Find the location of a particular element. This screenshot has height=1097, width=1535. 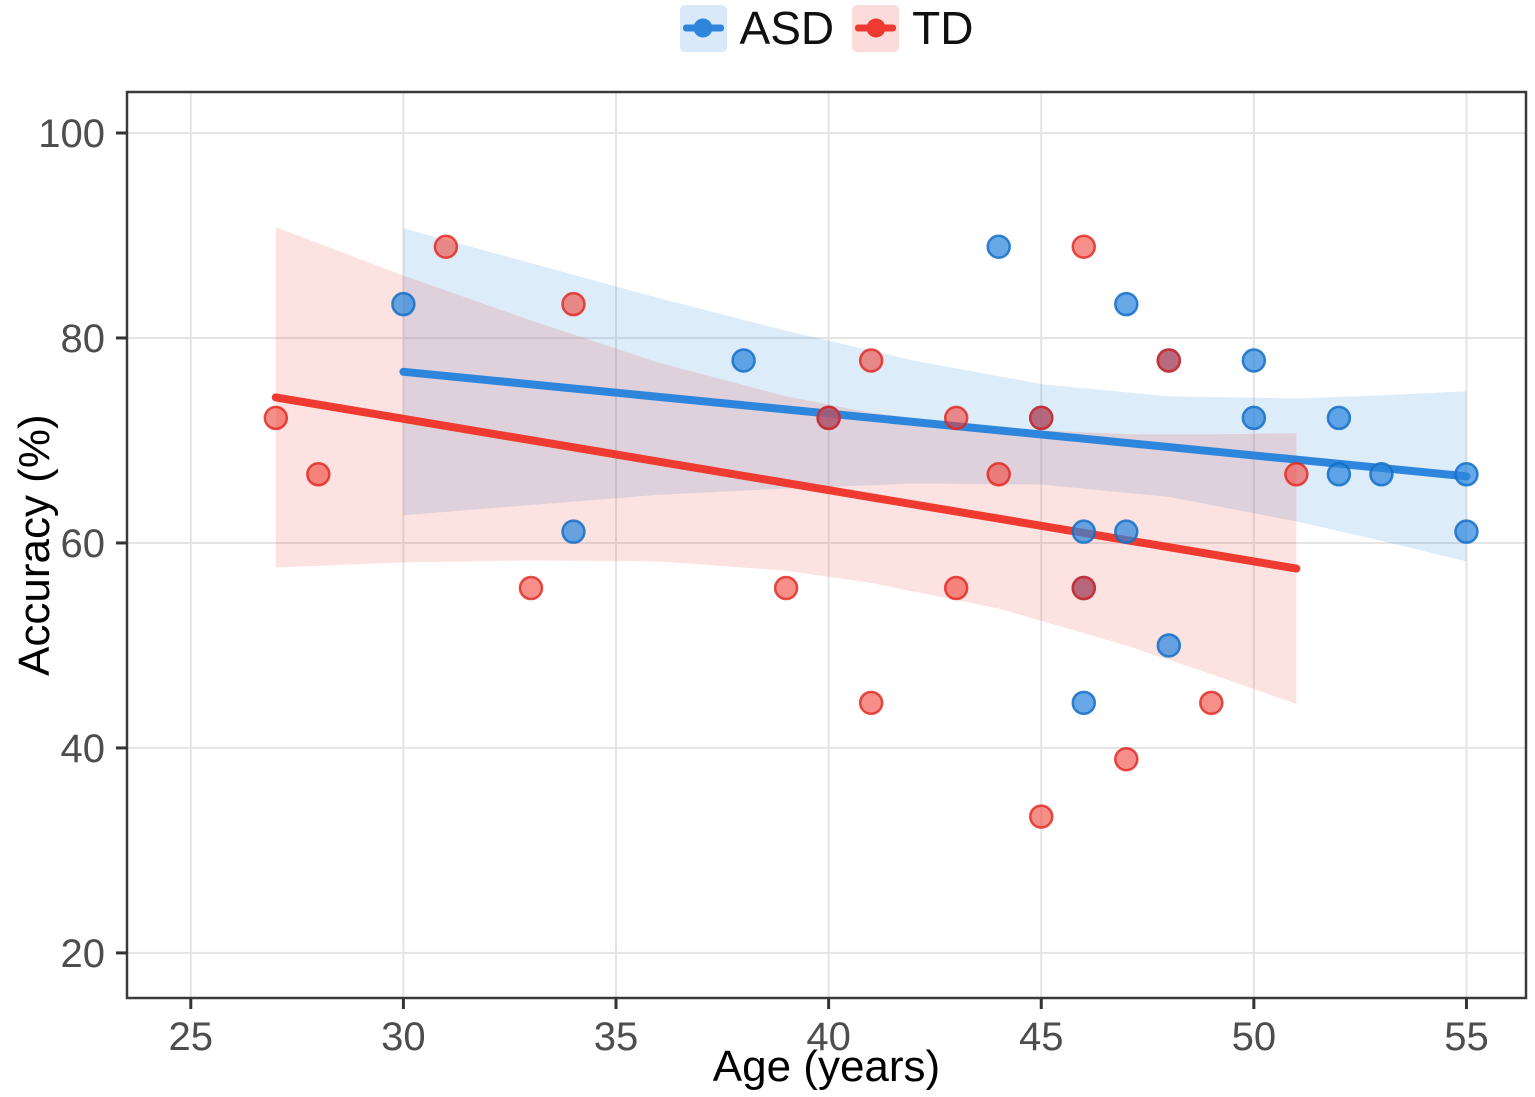

legend: ASD TD is located at coordinates (826, 28).